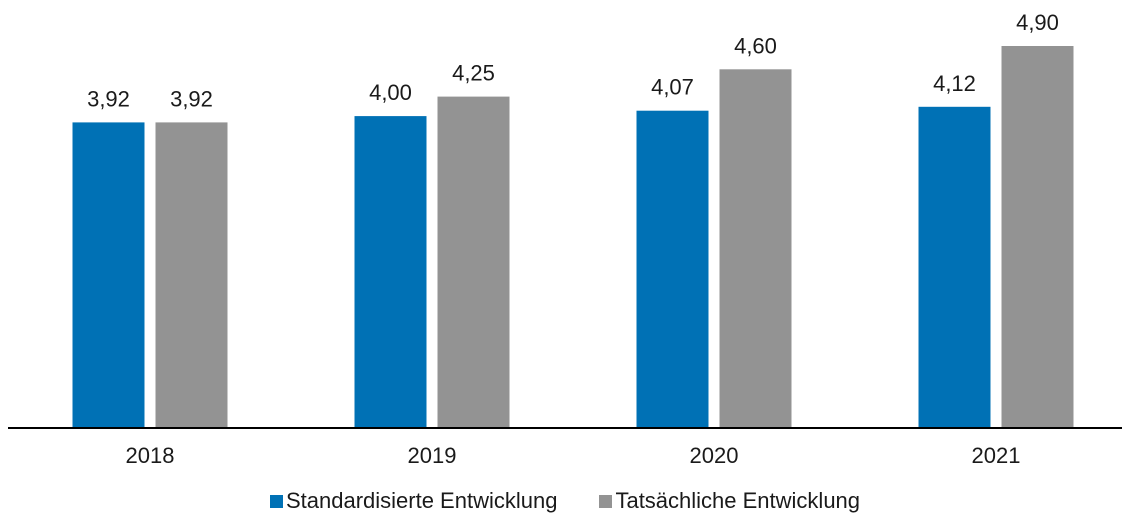 This screenshot has width=1130, height=516. Describe the element at coordinates (191, 98) in the screenshot. I see `data-label-tatsaechlich-2018: 3,92` at that location.